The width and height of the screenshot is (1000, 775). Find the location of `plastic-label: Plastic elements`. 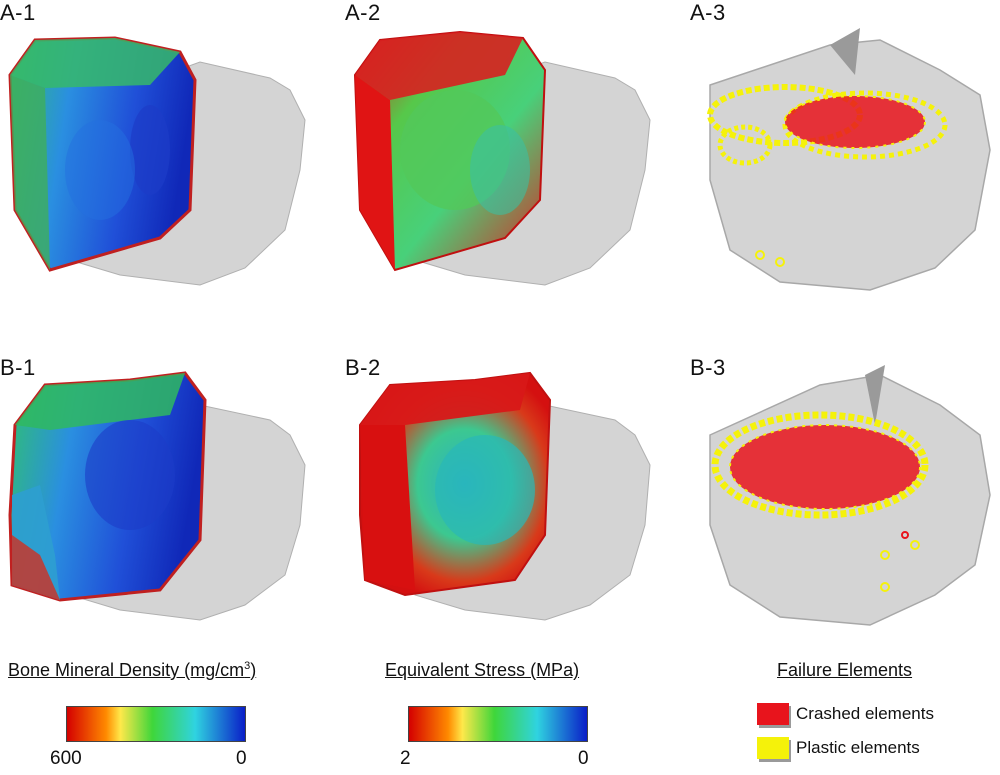

plastic-label: Plastic elements is located at coordinates (858, 747).